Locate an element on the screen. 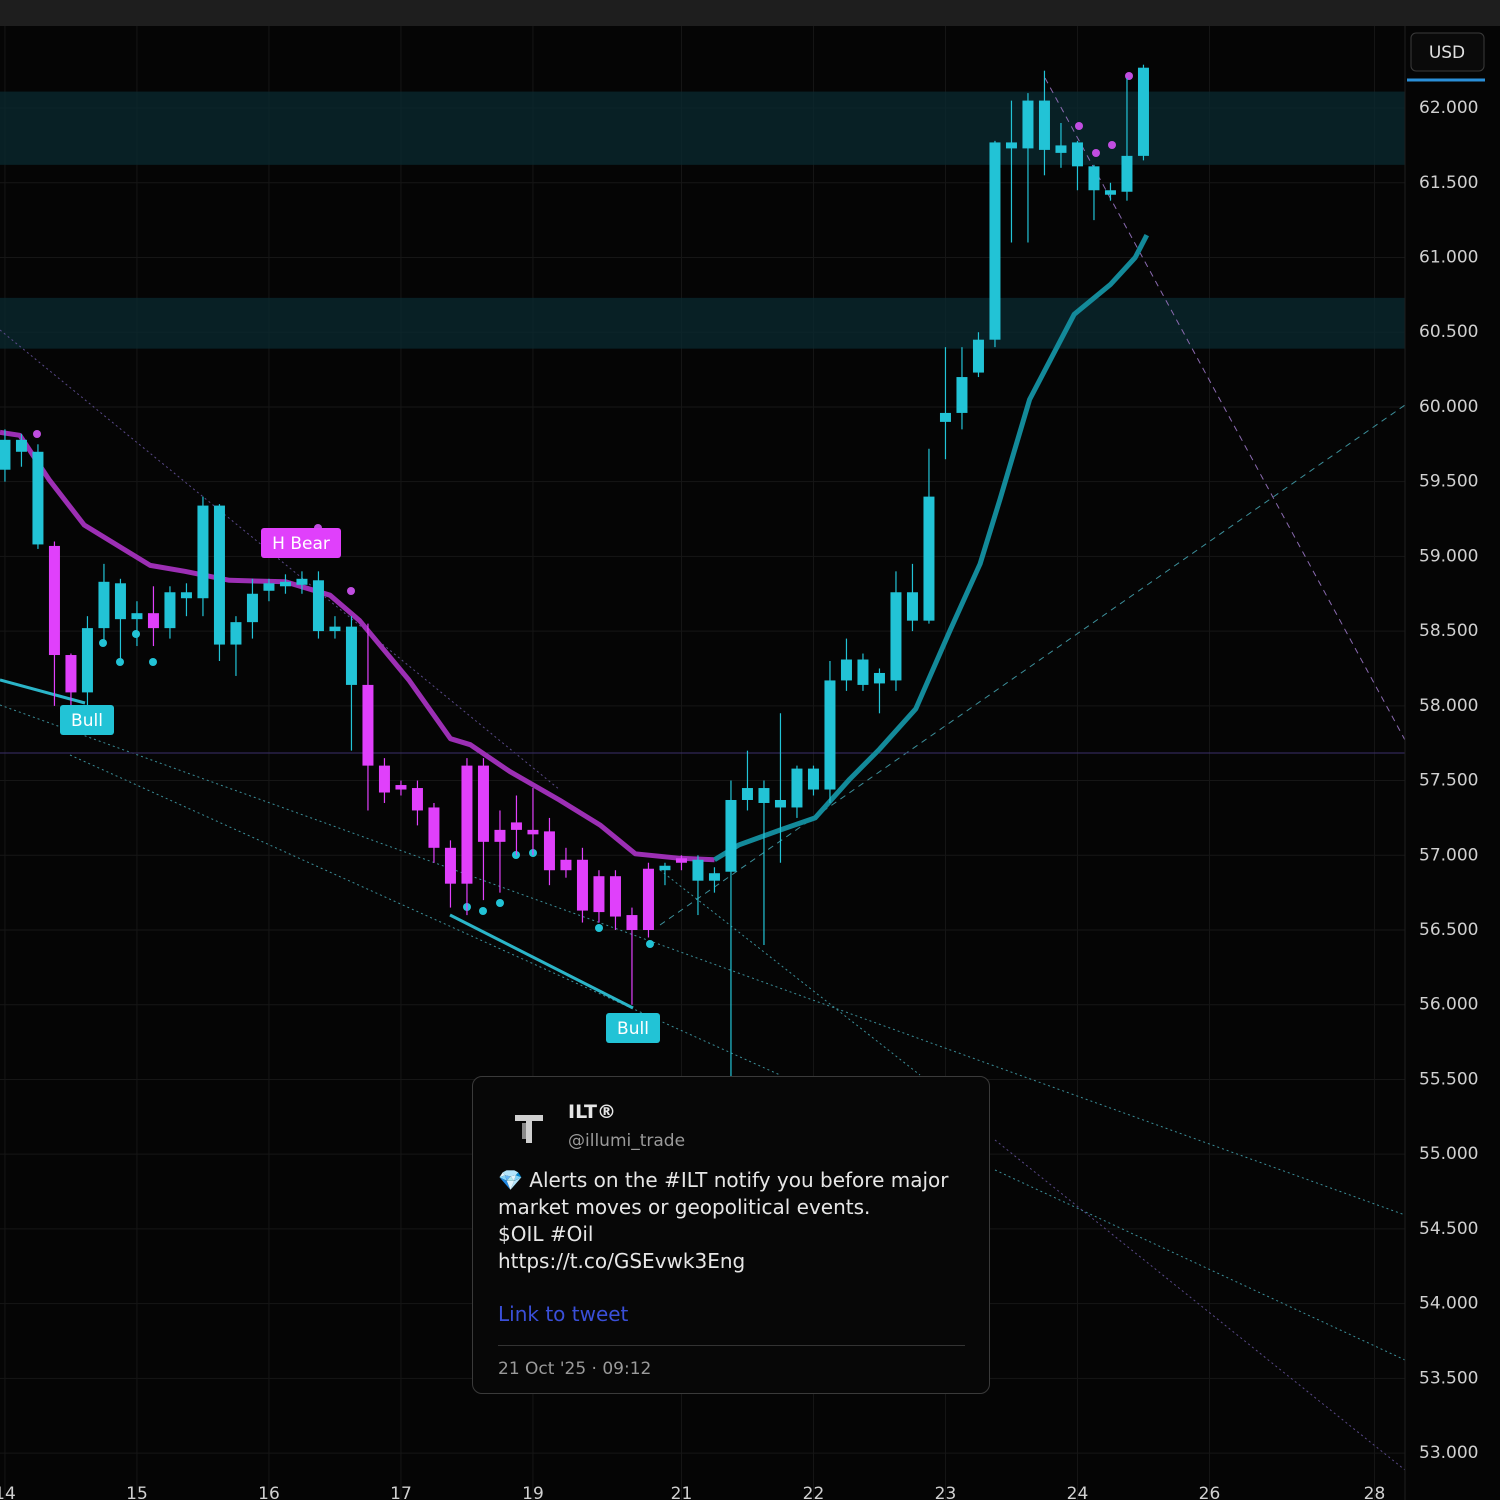 Image resolution: width=1500 pixels, height=1500 pixels. x-tick-label: 24 is located at coordinates (1078, 1492).